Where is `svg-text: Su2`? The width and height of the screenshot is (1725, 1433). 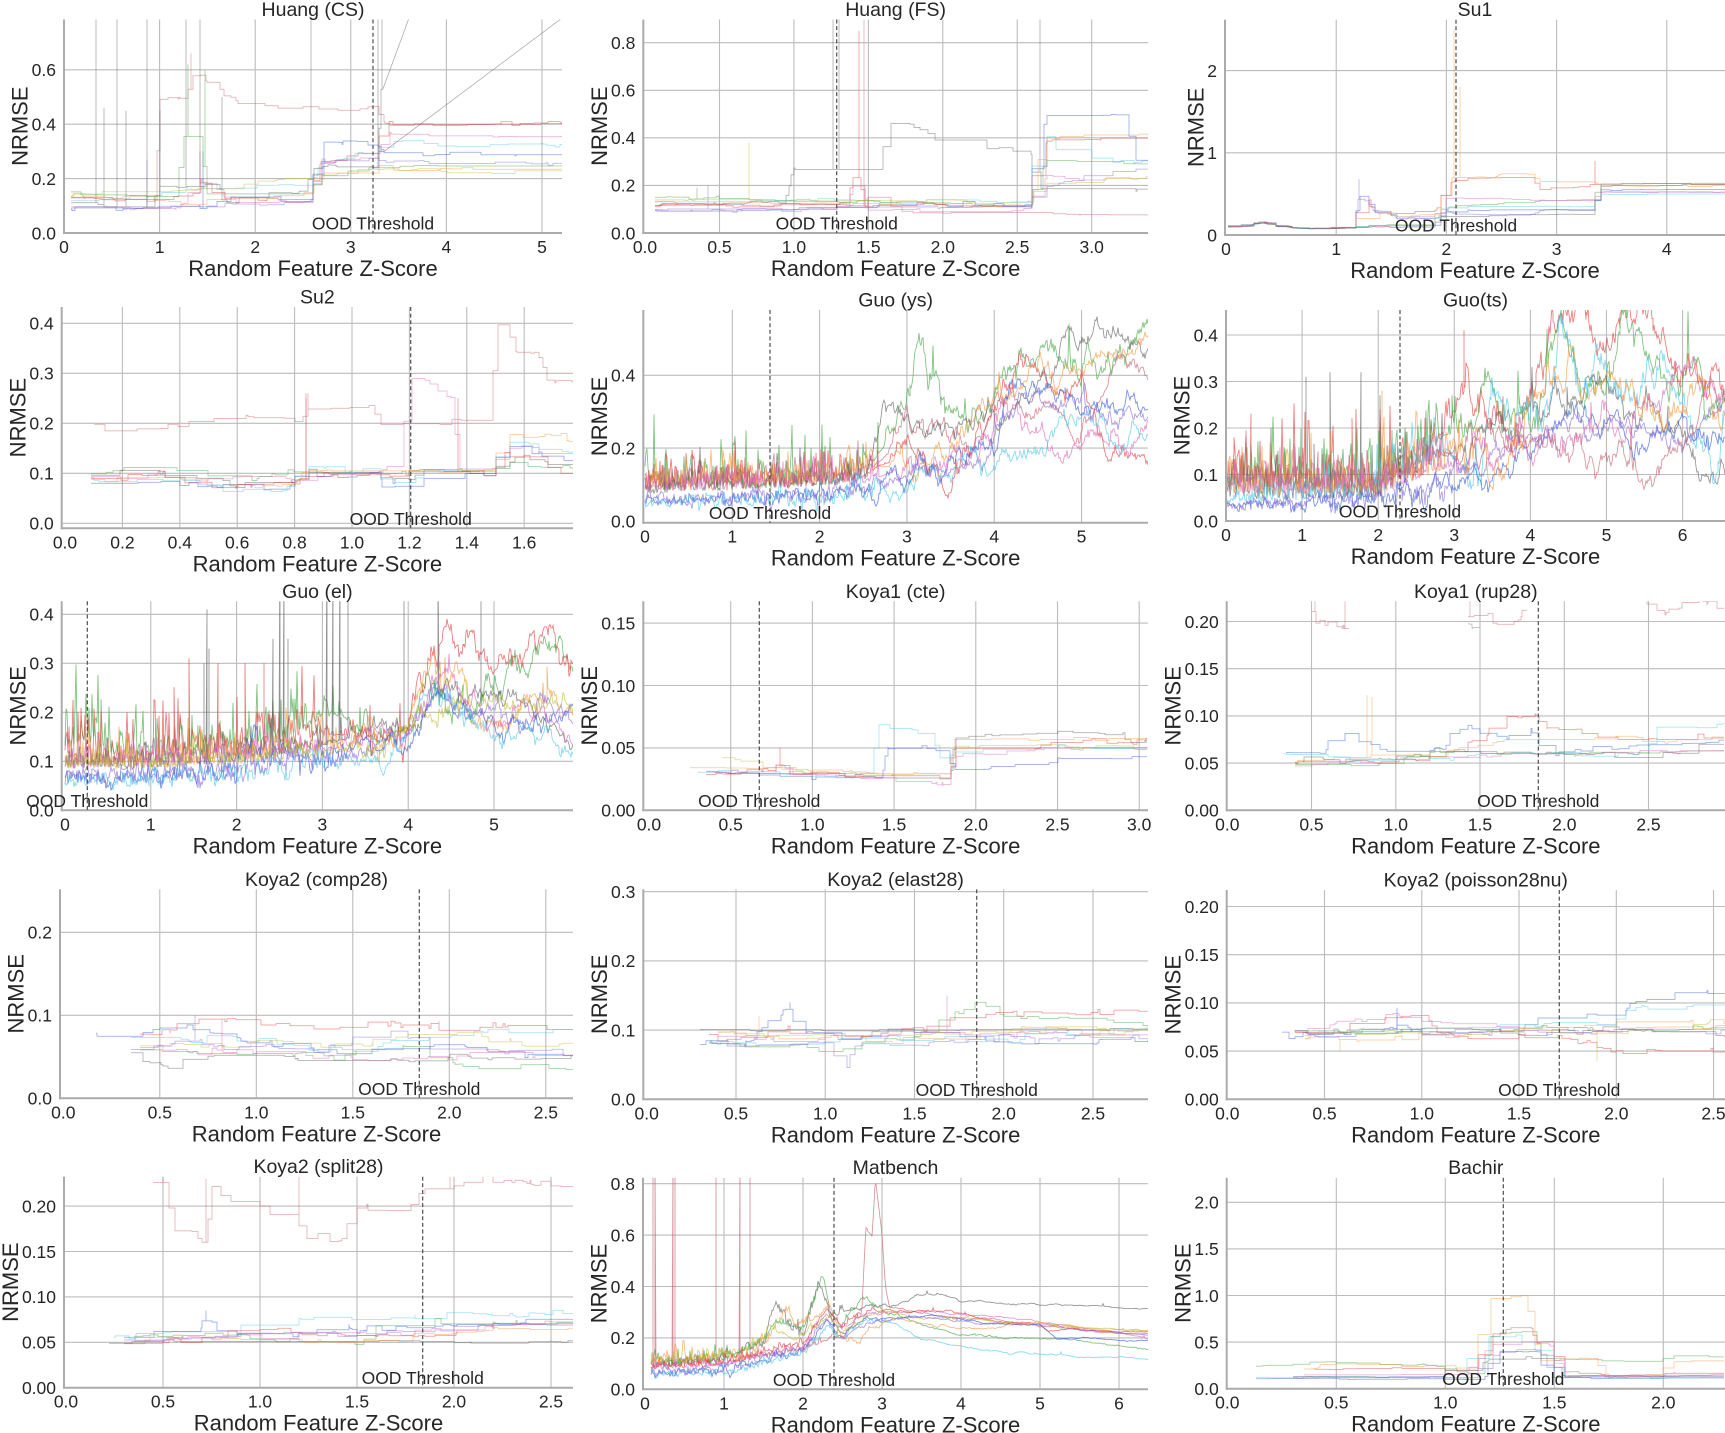
svg-text: Su2 is located at coordinates (317, 298).